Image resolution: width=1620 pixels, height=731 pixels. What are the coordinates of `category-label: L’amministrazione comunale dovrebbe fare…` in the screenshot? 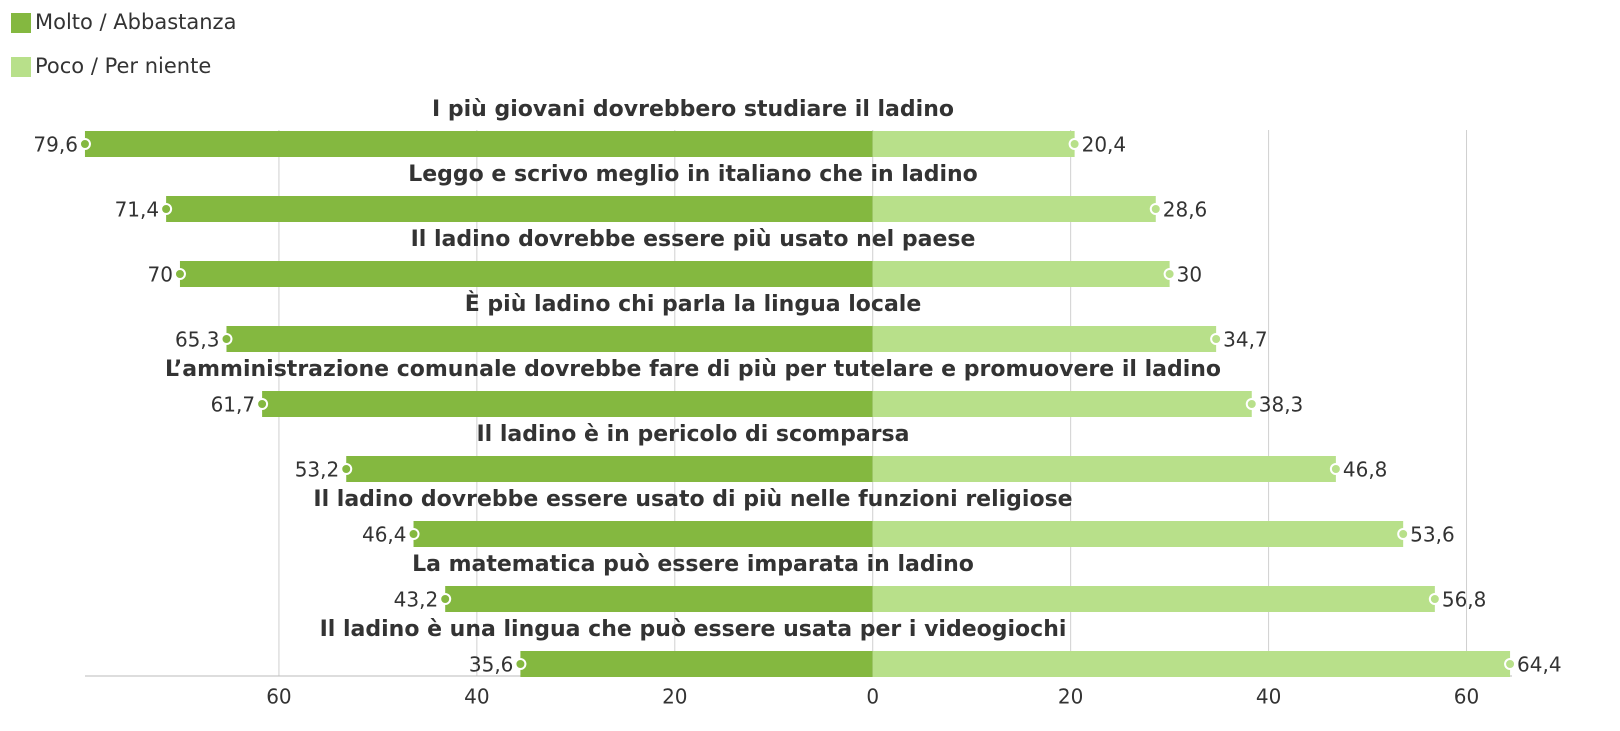 It's located at (693, 369).